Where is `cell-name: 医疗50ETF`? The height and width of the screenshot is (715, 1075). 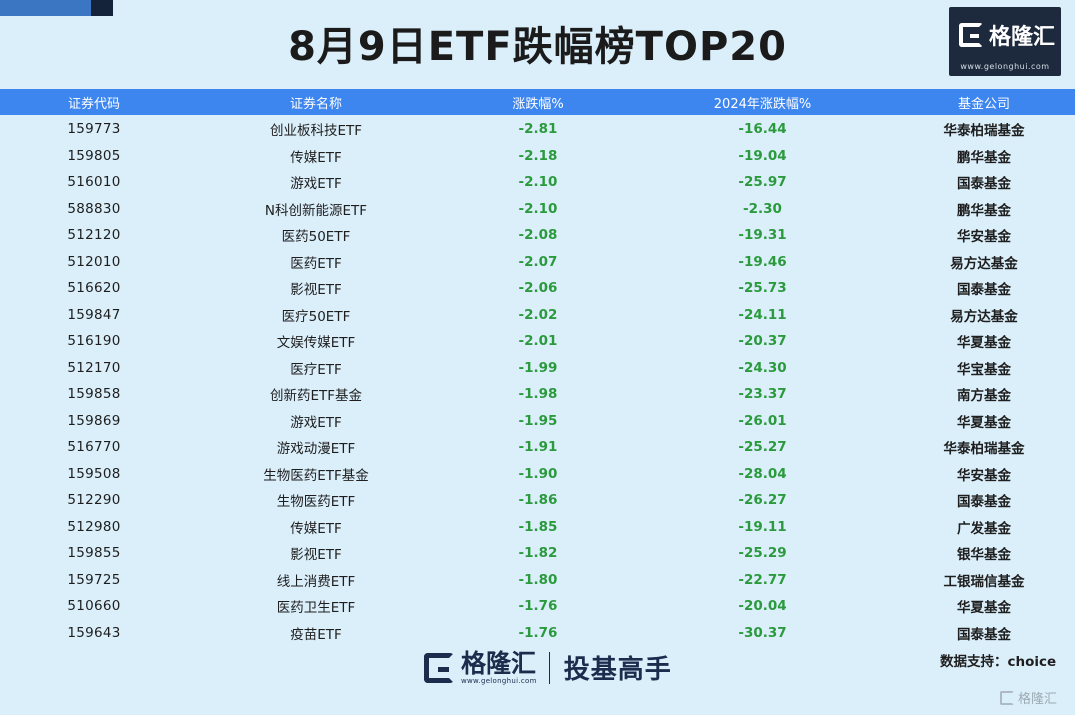
cell-name: 医疗50ETF is located at coordinates (316, 316).